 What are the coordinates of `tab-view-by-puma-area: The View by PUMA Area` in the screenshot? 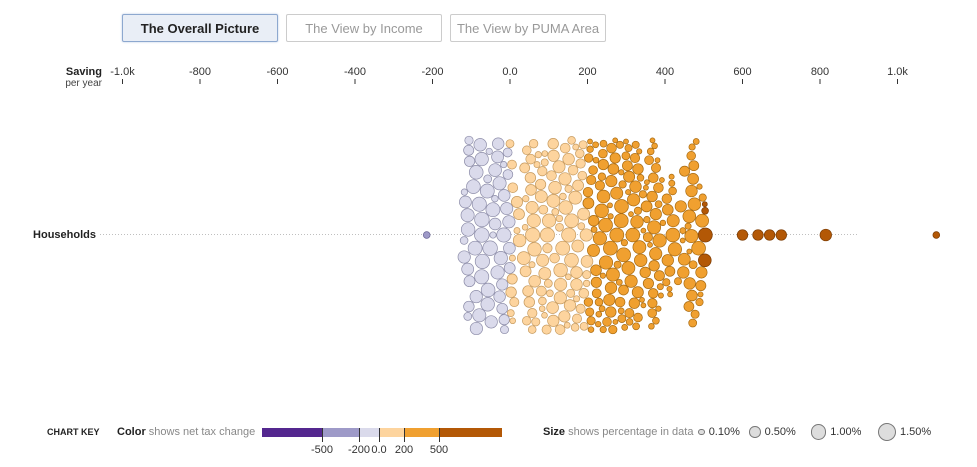 It's located at (528, 28).